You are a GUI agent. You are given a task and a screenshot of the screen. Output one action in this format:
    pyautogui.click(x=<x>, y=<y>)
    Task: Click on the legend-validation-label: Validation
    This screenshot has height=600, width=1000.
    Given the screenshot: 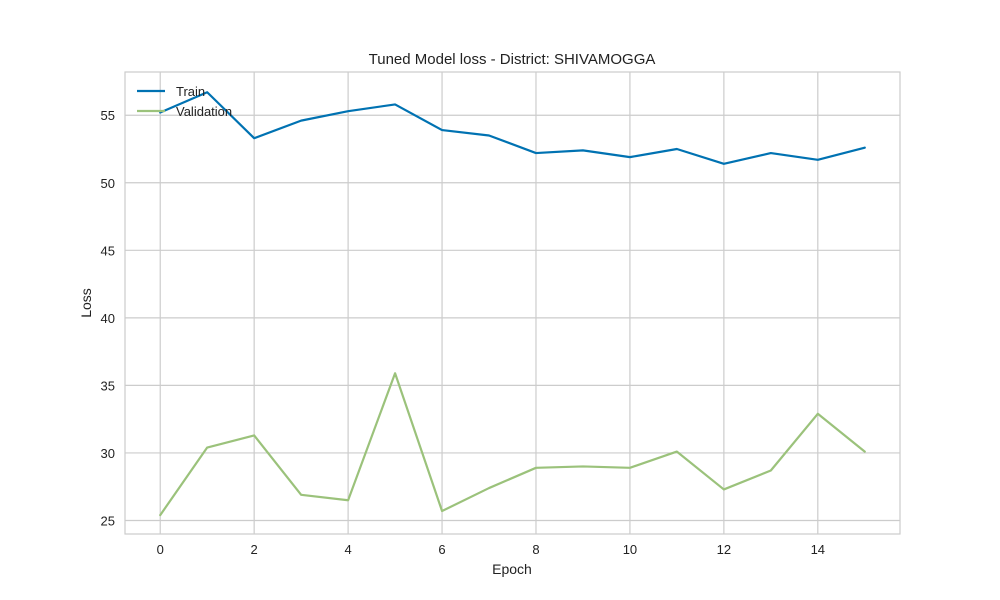 What is the action you would take?
    pyautogui.click(x=204, y=111)
    